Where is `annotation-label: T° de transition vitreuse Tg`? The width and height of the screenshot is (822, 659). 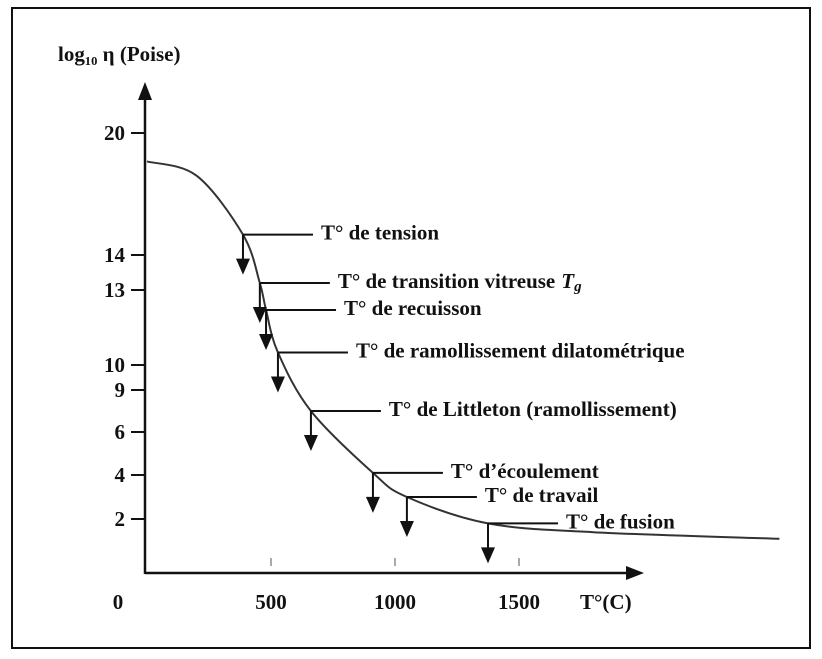 annotation-label: T° de transition vitreuse Tg is located at coordinates (460, 282).